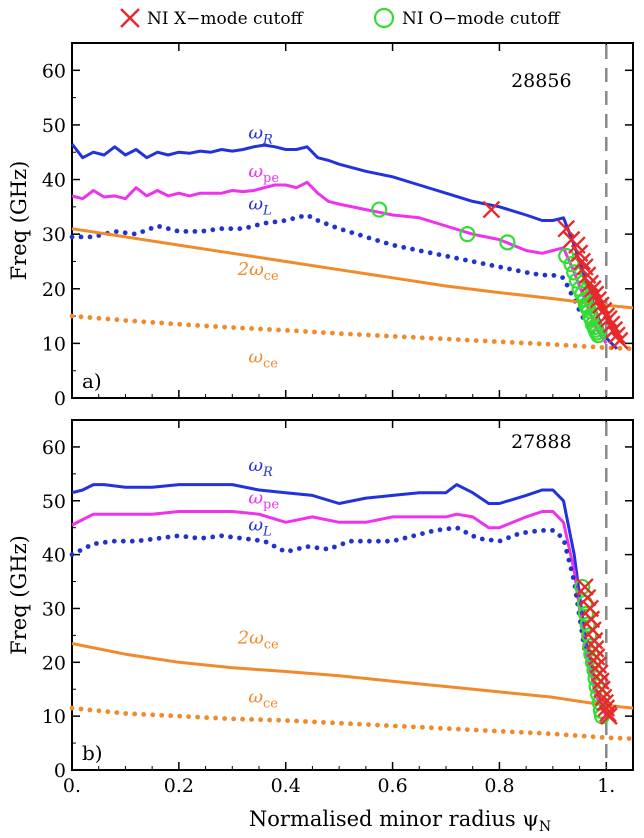  I want to click on curve-label-omega_L: ωL, so click(259, 206).